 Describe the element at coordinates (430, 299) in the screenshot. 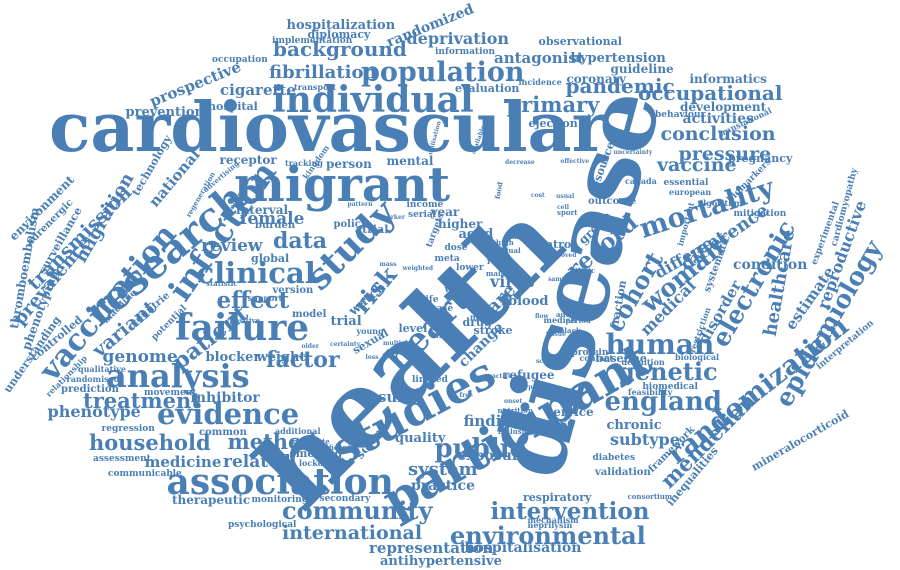

I see `cloud-word: life` at that location.